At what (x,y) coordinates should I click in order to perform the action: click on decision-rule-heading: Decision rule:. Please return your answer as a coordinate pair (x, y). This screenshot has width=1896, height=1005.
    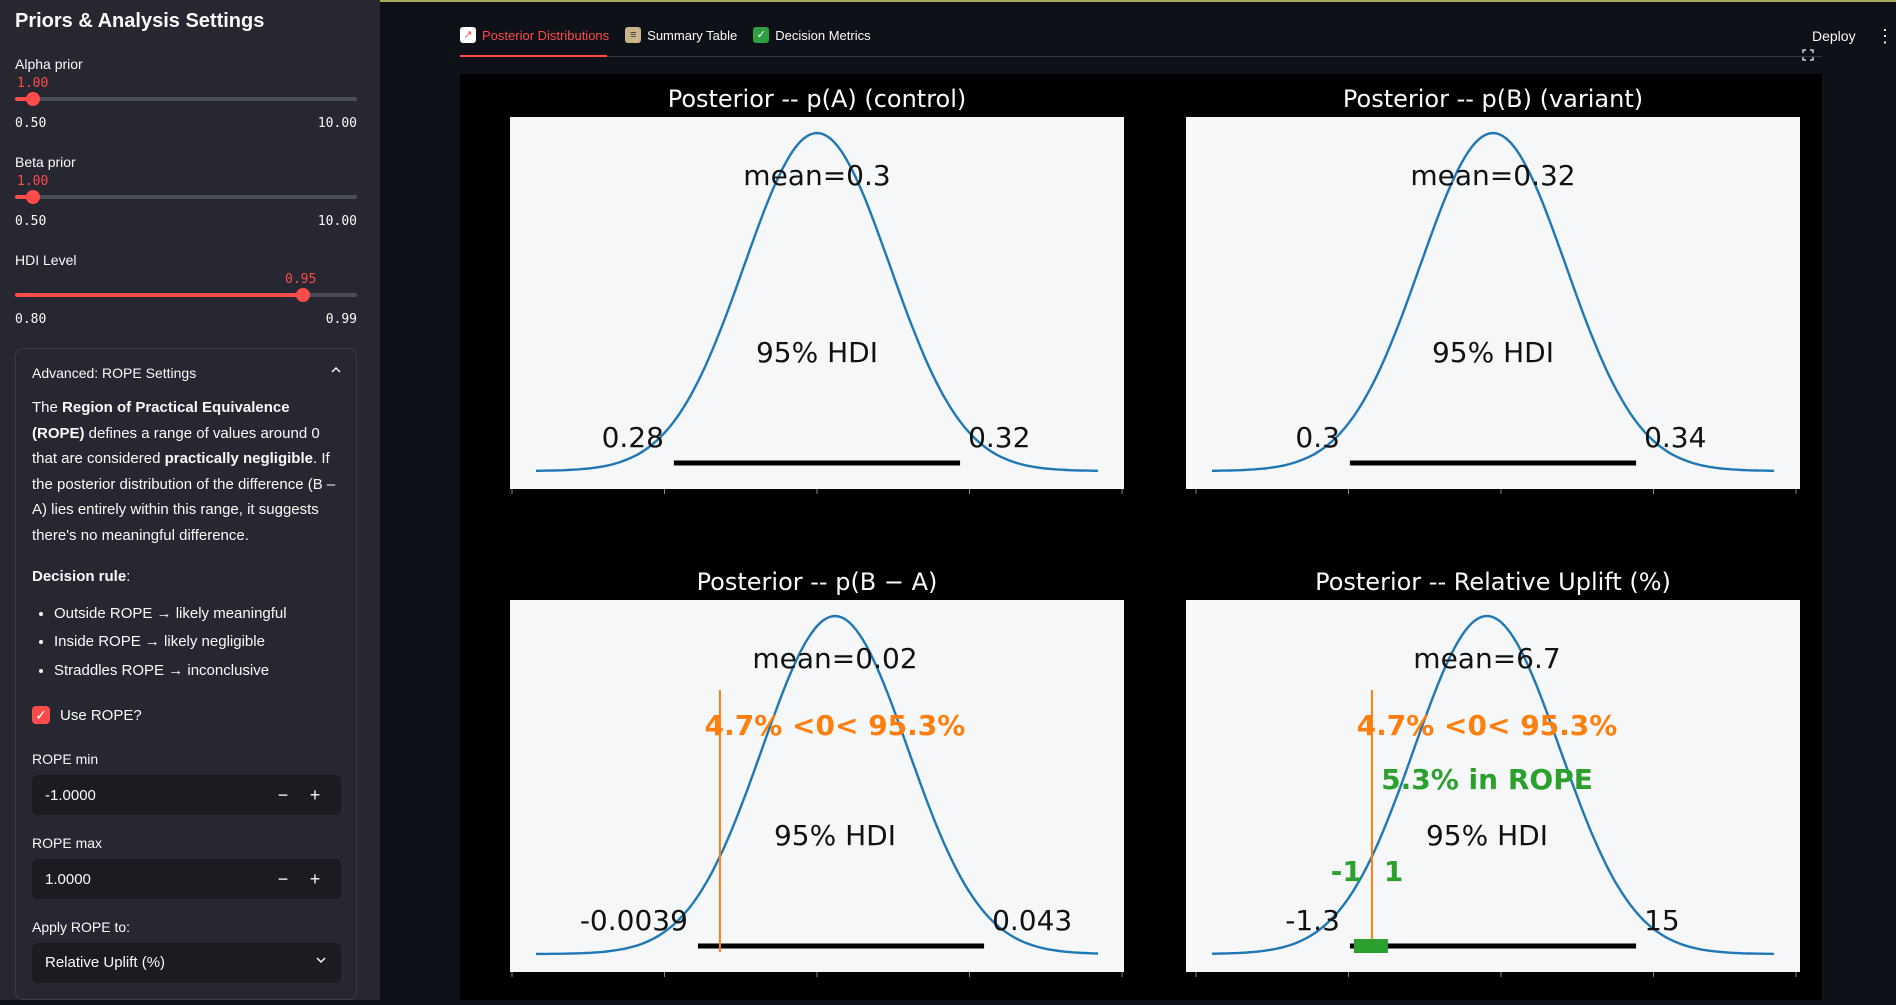
    Looking at the image, I should click on (81, 576).